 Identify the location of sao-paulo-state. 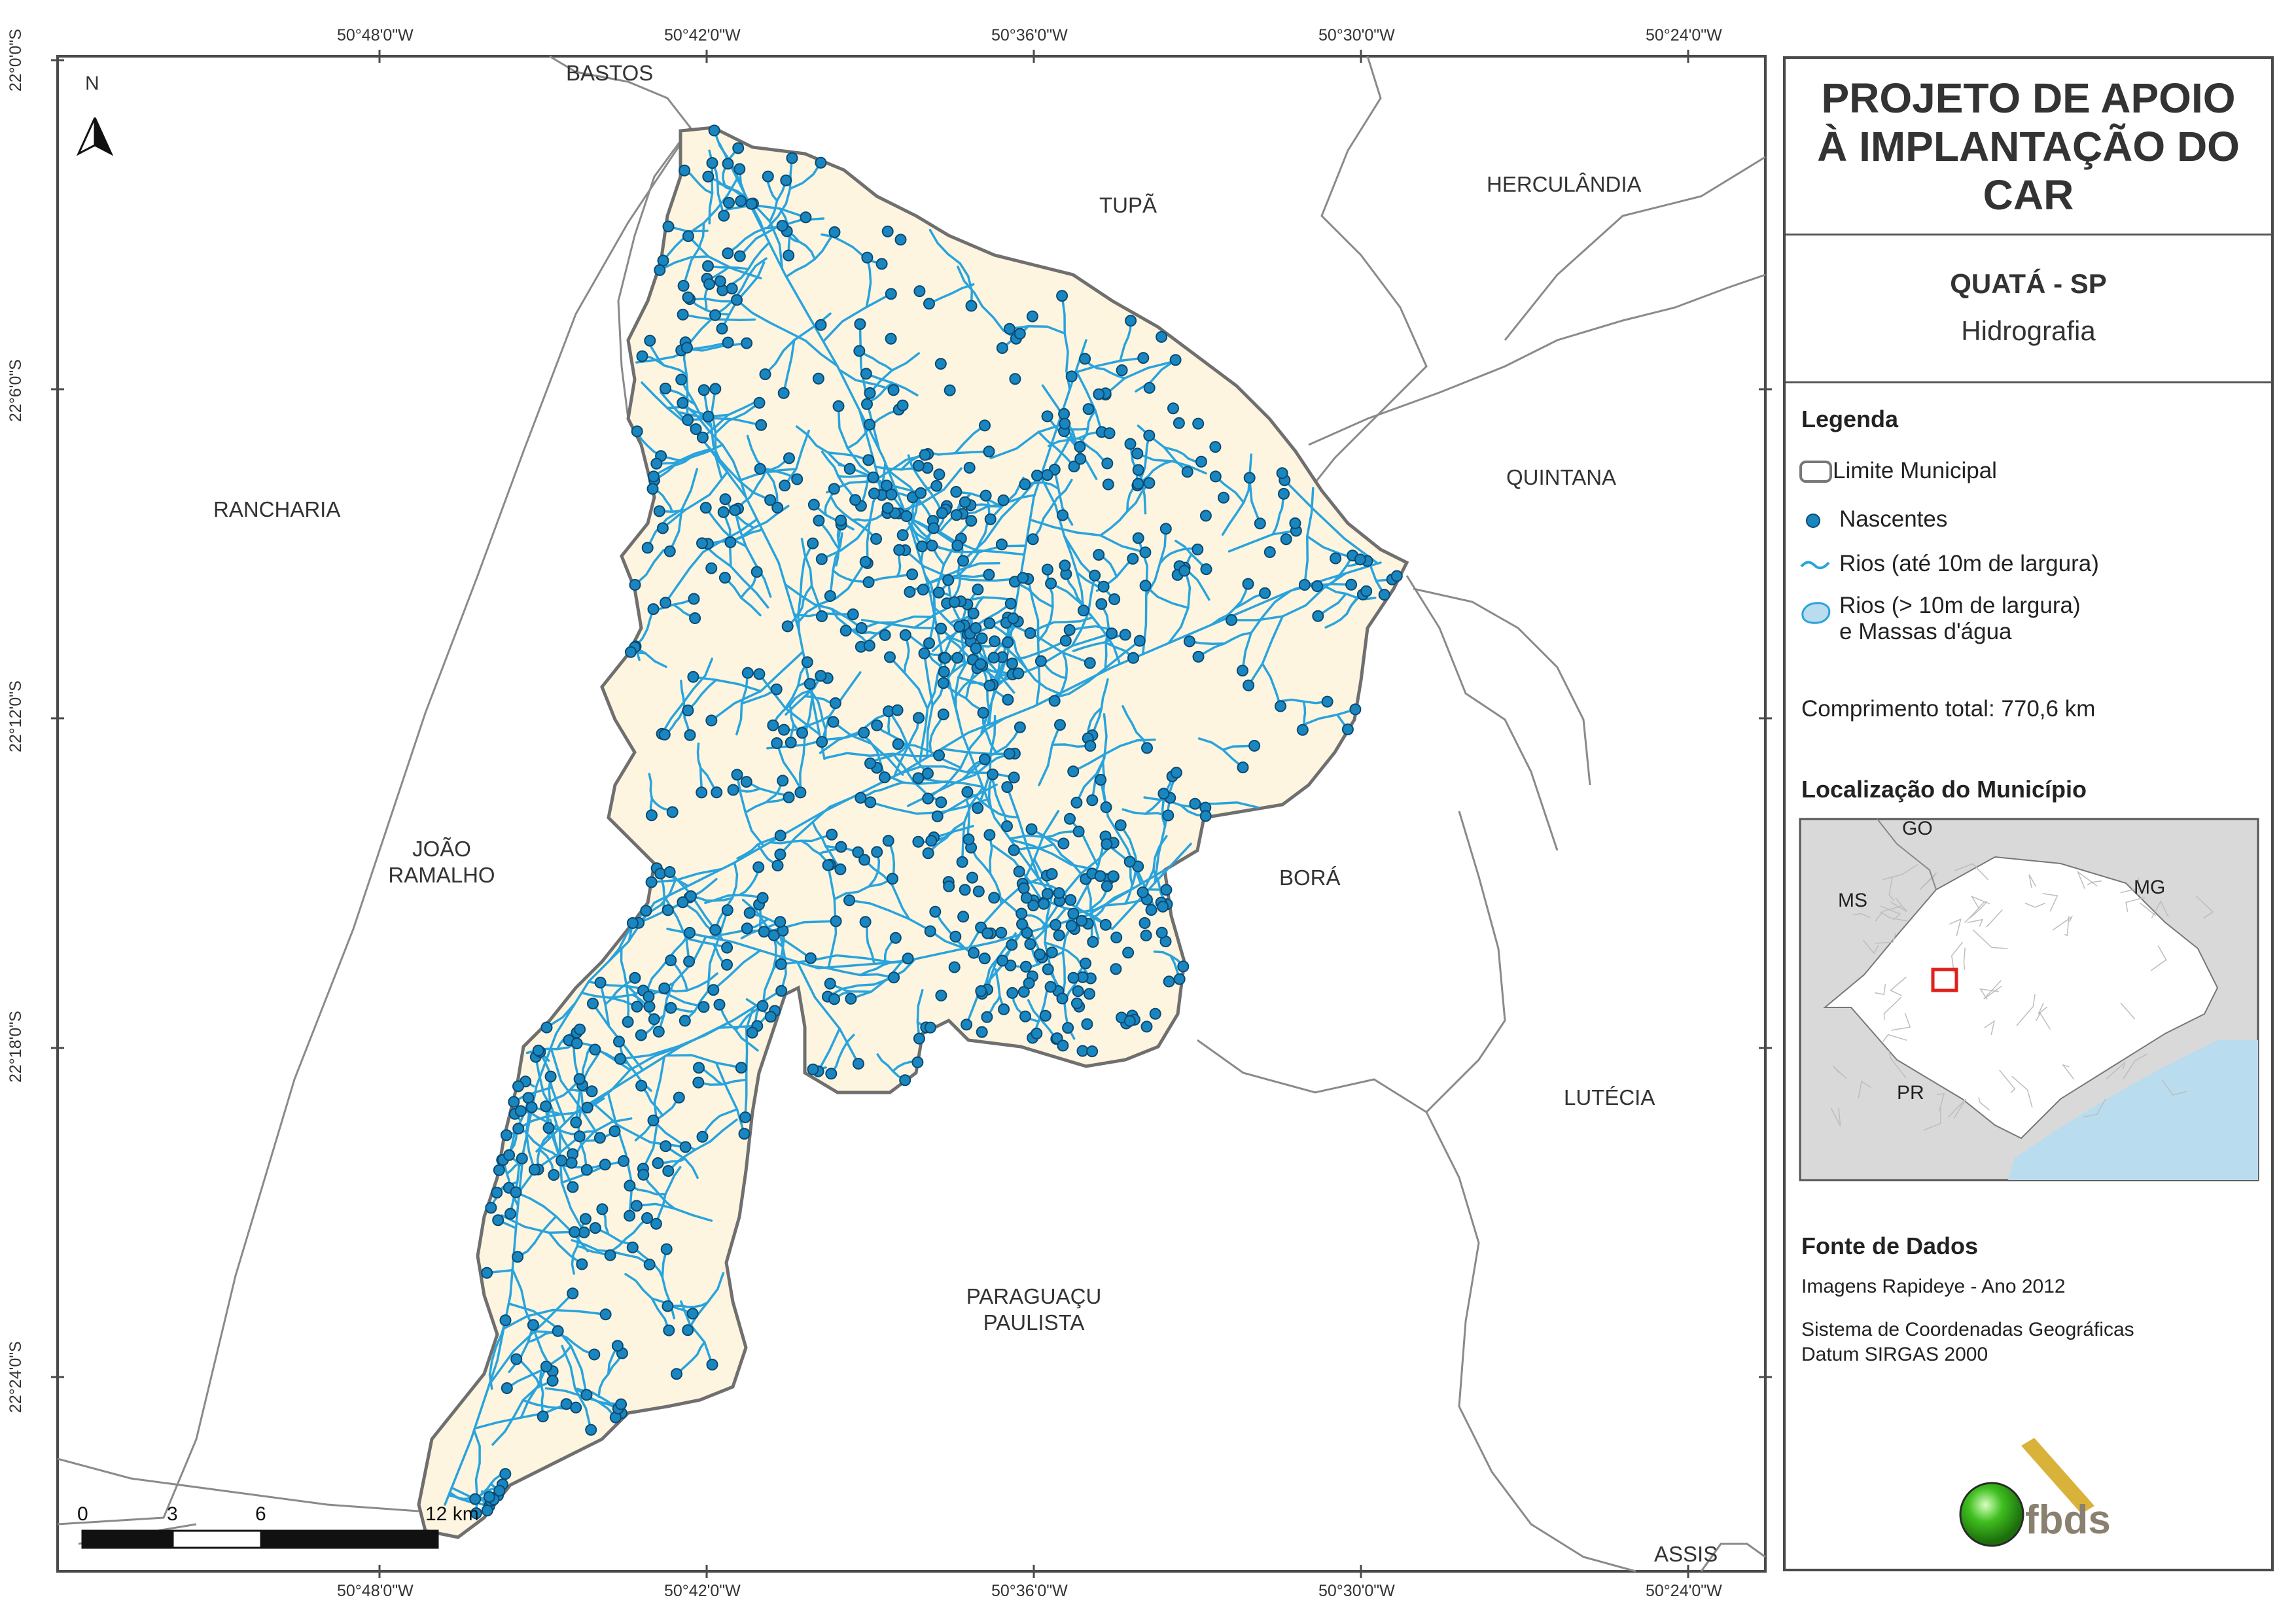
(2021, 998).